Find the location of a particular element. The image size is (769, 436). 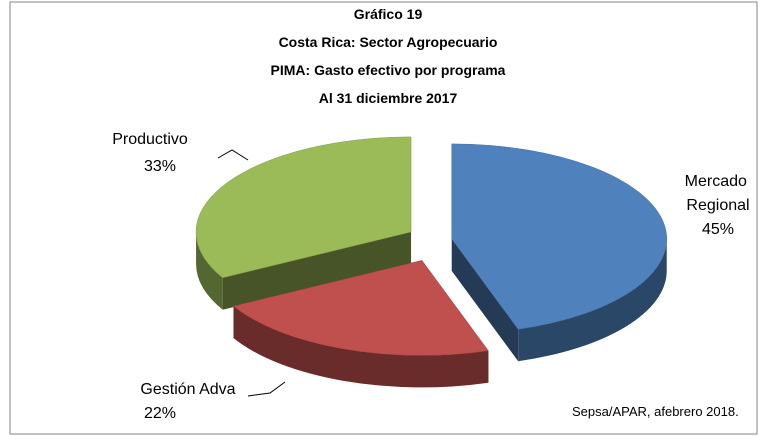

slice-value-label: 45% is located at coordinates (718, 229).